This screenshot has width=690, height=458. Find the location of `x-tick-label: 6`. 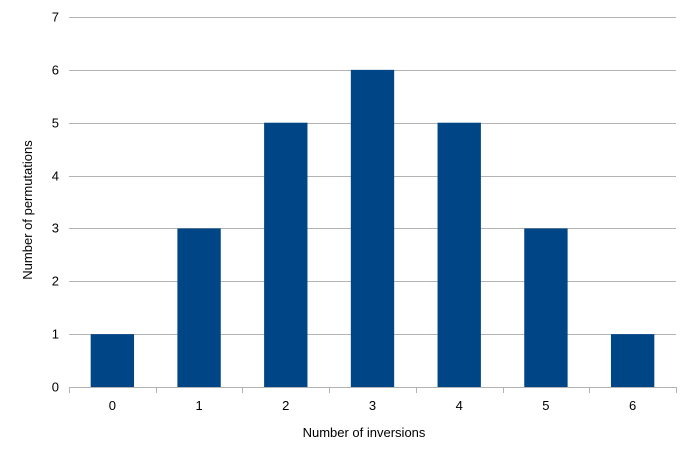

x-tick-label: 6 is located at coordinates (632, 405).